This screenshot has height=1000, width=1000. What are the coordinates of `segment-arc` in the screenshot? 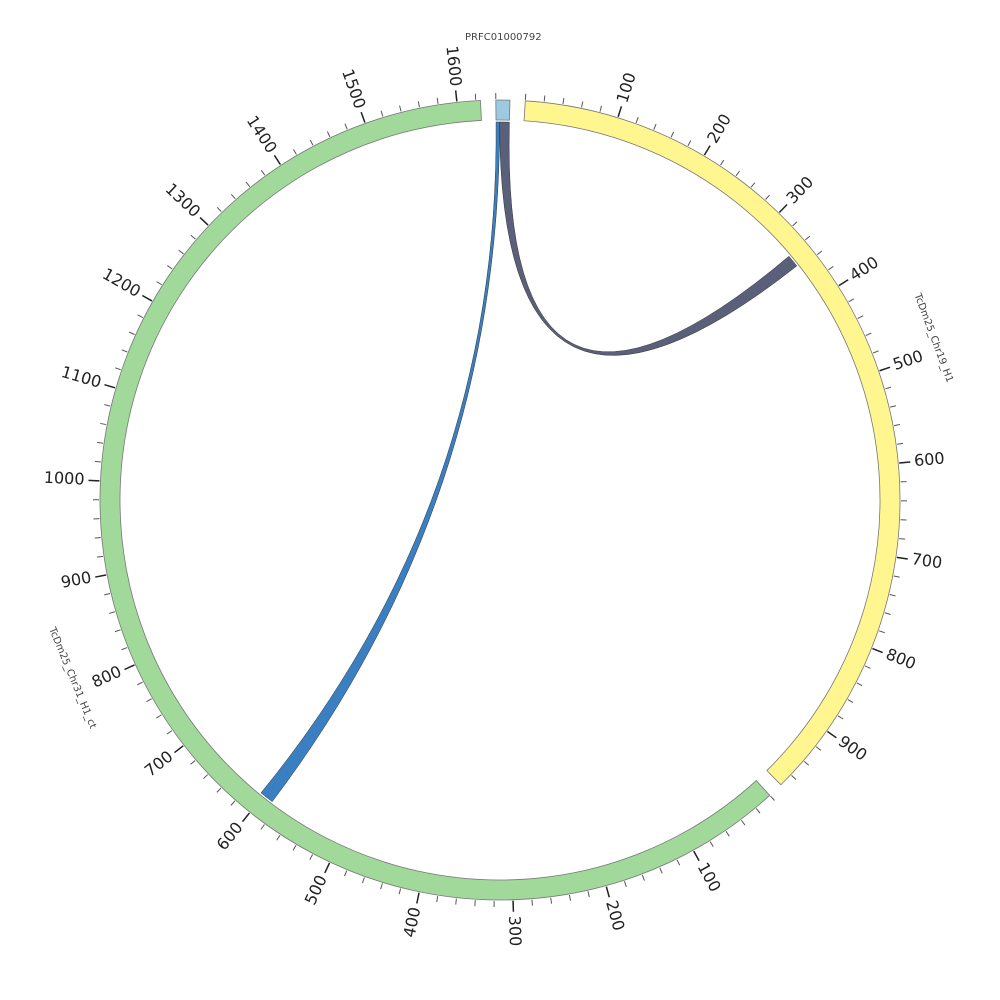 It's located at (503, 110).